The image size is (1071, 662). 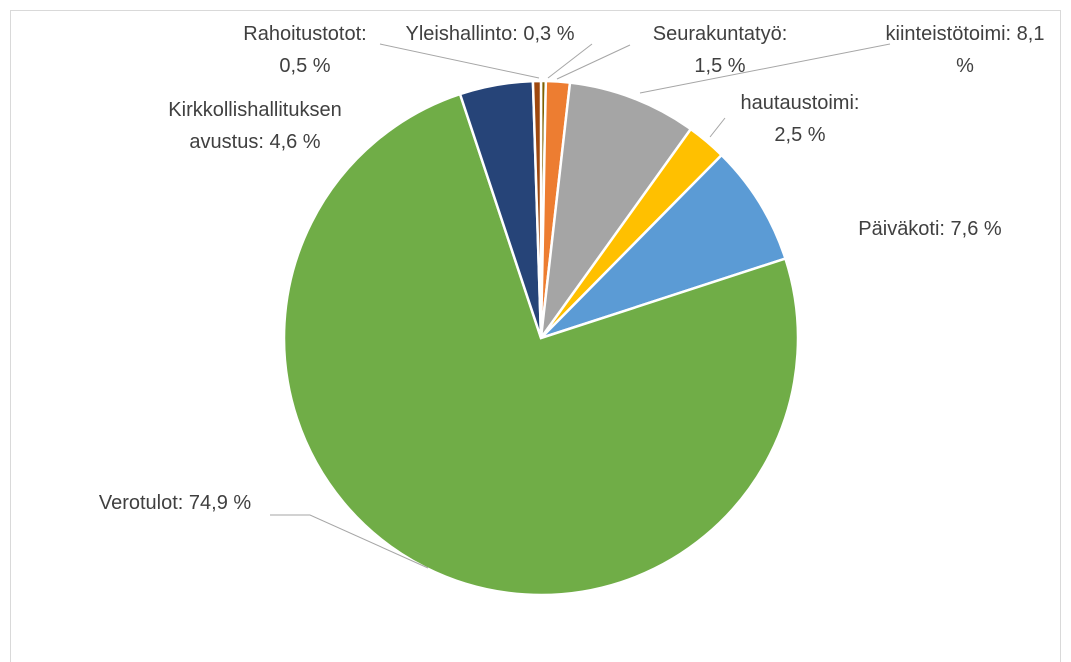 I want to click on data-label: Päiväkoti: 7,6 %, so click(x=930, y=229).